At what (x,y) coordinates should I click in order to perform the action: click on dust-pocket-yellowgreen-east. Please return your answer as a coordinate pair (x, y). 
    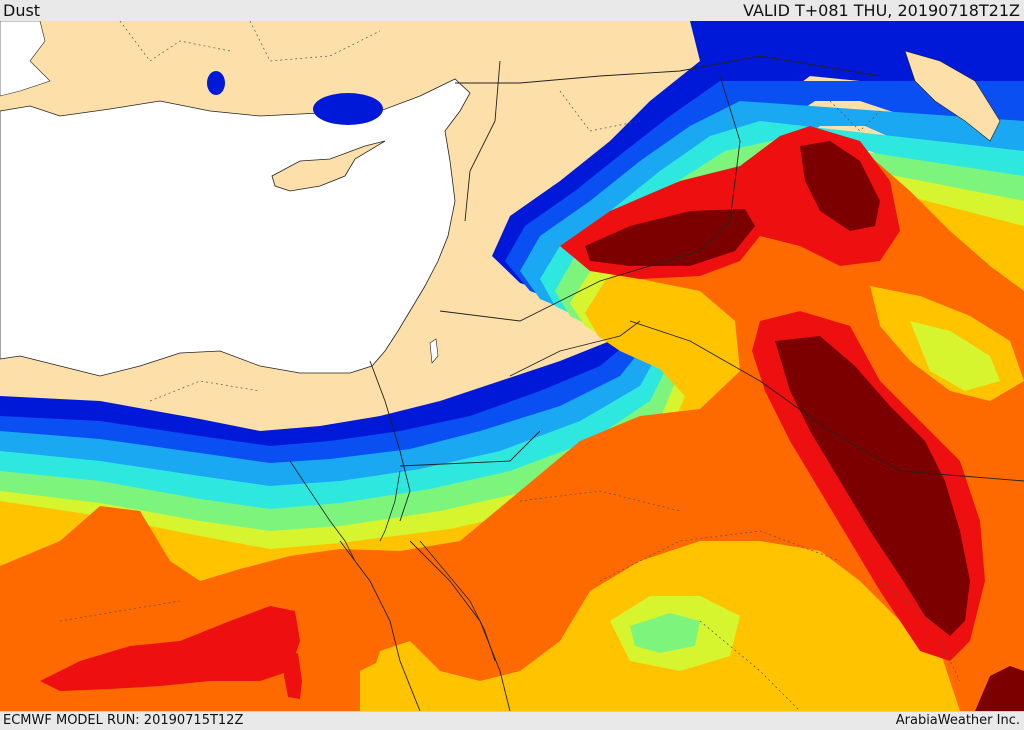
    Looking at the image, I should click on (955, 356).